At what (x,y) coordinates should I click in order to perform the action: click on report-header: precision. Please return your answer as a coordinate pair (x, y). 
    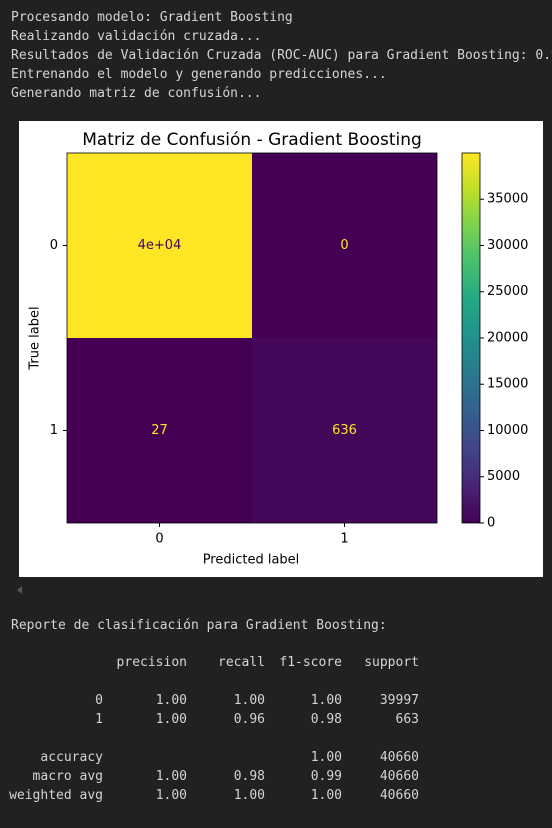
    Looking at the image, I should click on (151, 662).